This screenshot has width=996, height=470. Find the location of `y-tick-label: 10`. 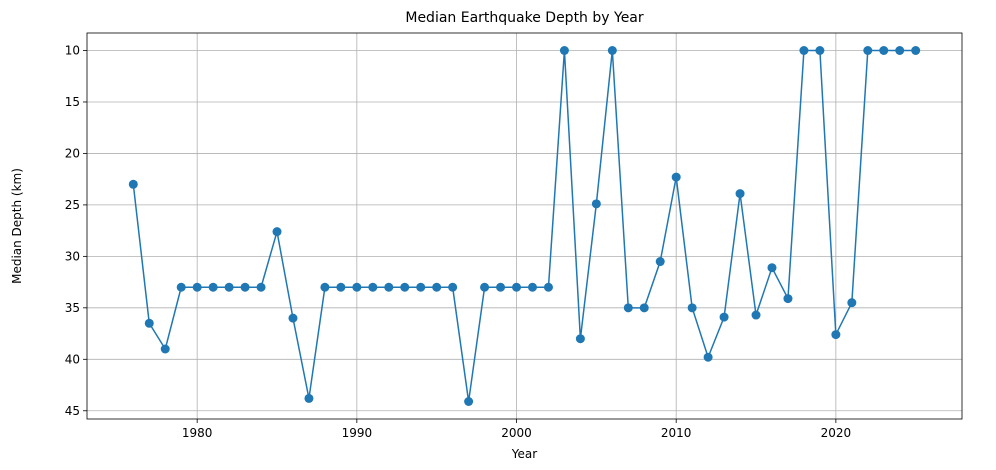

y-tick-label: 10 is located at coordinates (72, 50).